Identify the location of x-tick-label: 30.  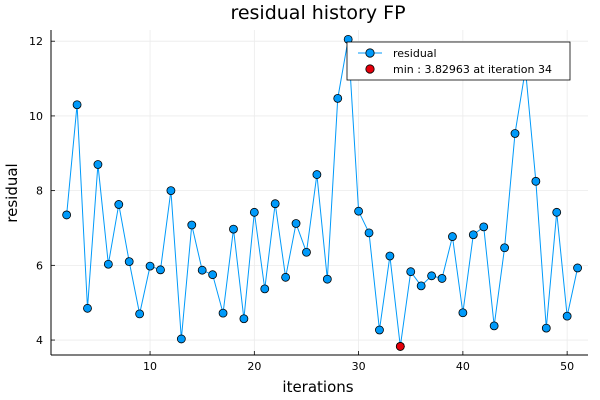
(359, 366).